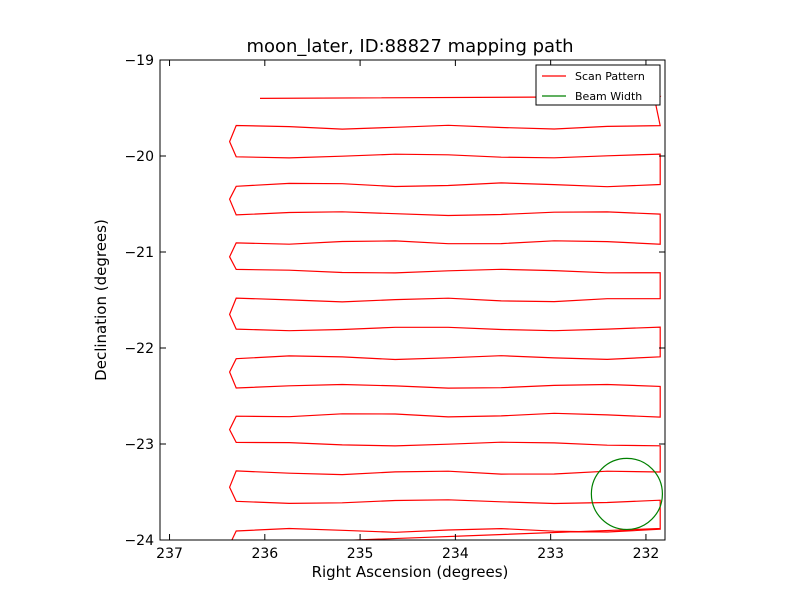 The height and width of the screenshot is (600, 800). Describe the element at coordinates (455, 554) in the screenshot. I see `x-tick-label: 234` at that location.